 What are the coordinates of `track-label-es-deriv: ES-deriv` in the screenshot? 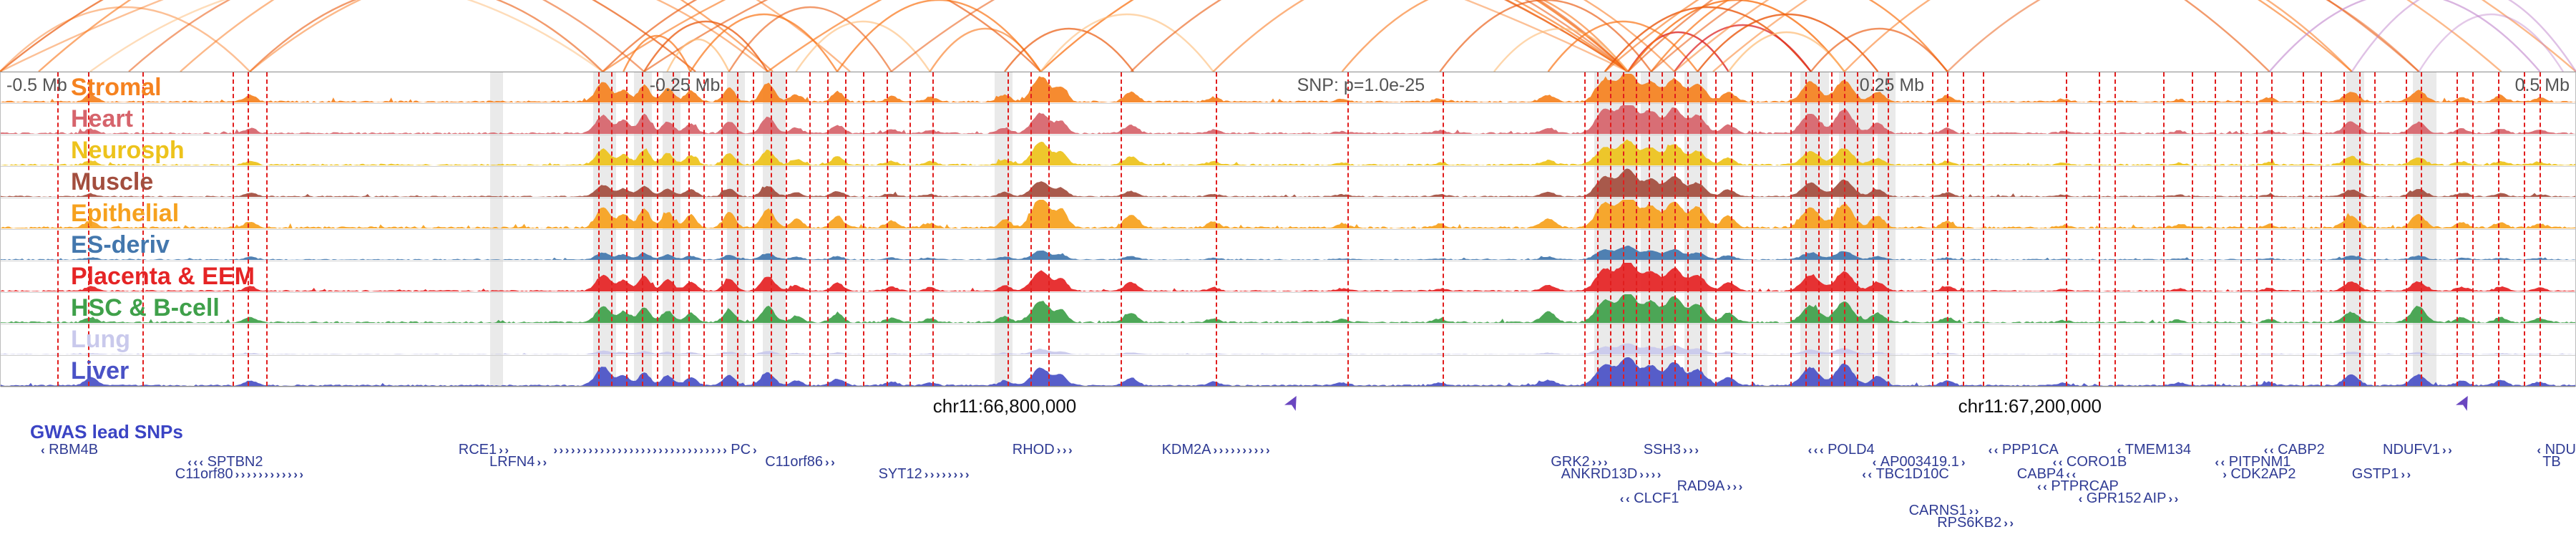 It's located at (120, 244).